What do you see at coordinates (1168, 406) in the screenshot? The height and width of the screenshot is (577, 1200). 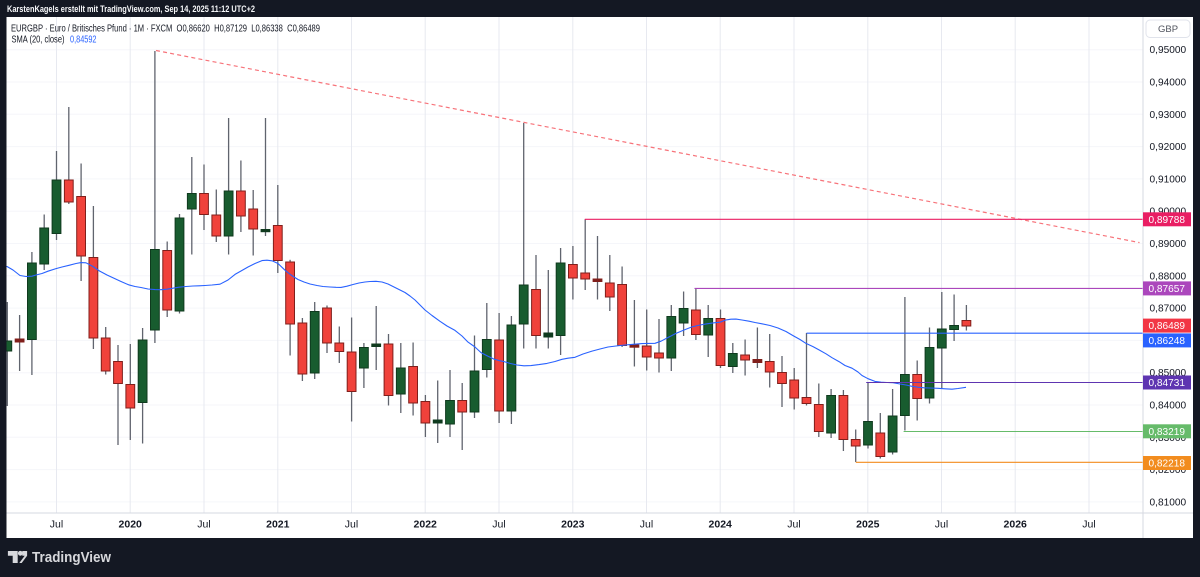 I see `svg-text: 0,84000` at bounding box center [1168, 406].